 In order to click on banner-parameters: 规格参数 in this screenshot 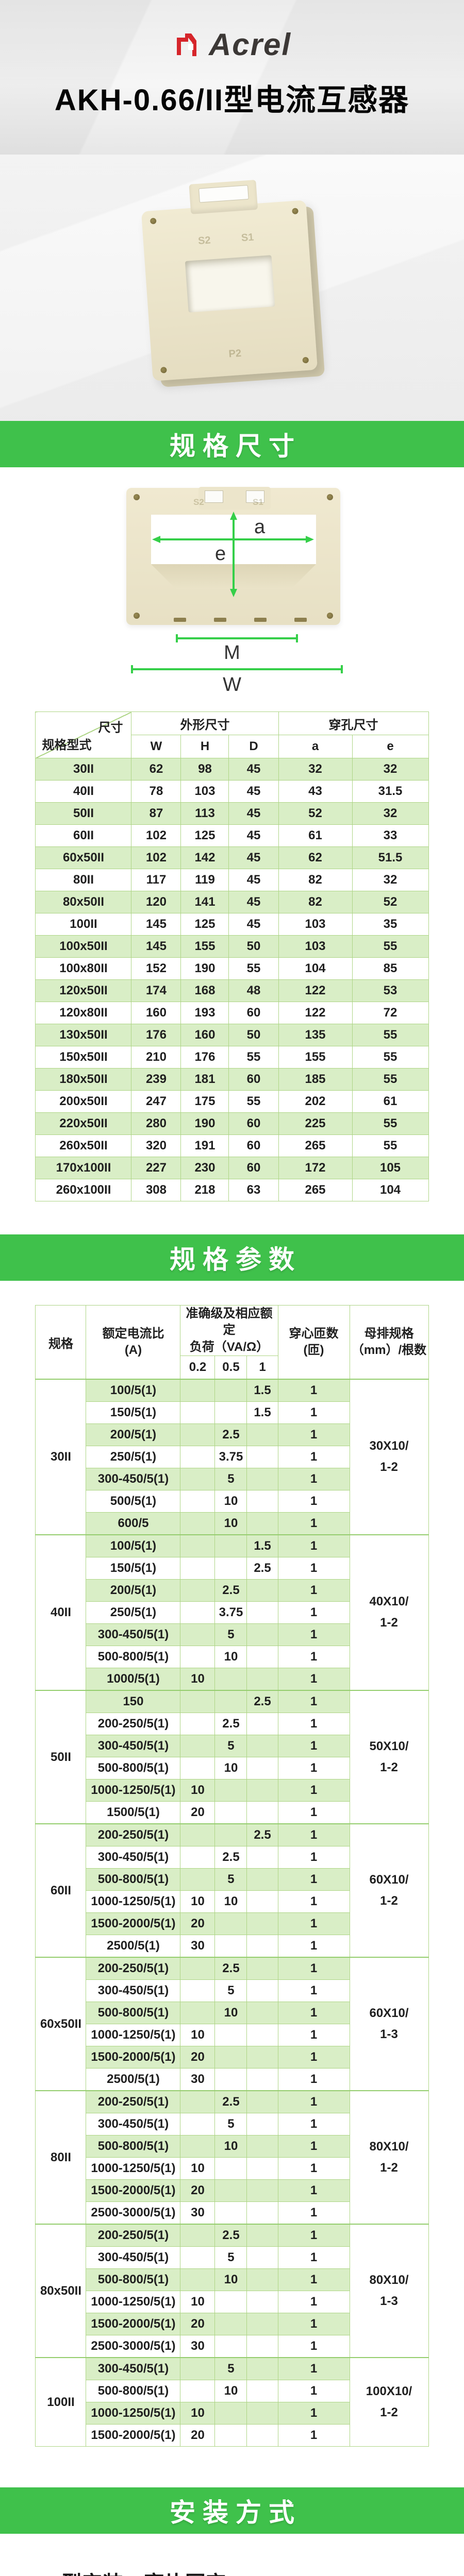, I will do `click(232, 1257)`.